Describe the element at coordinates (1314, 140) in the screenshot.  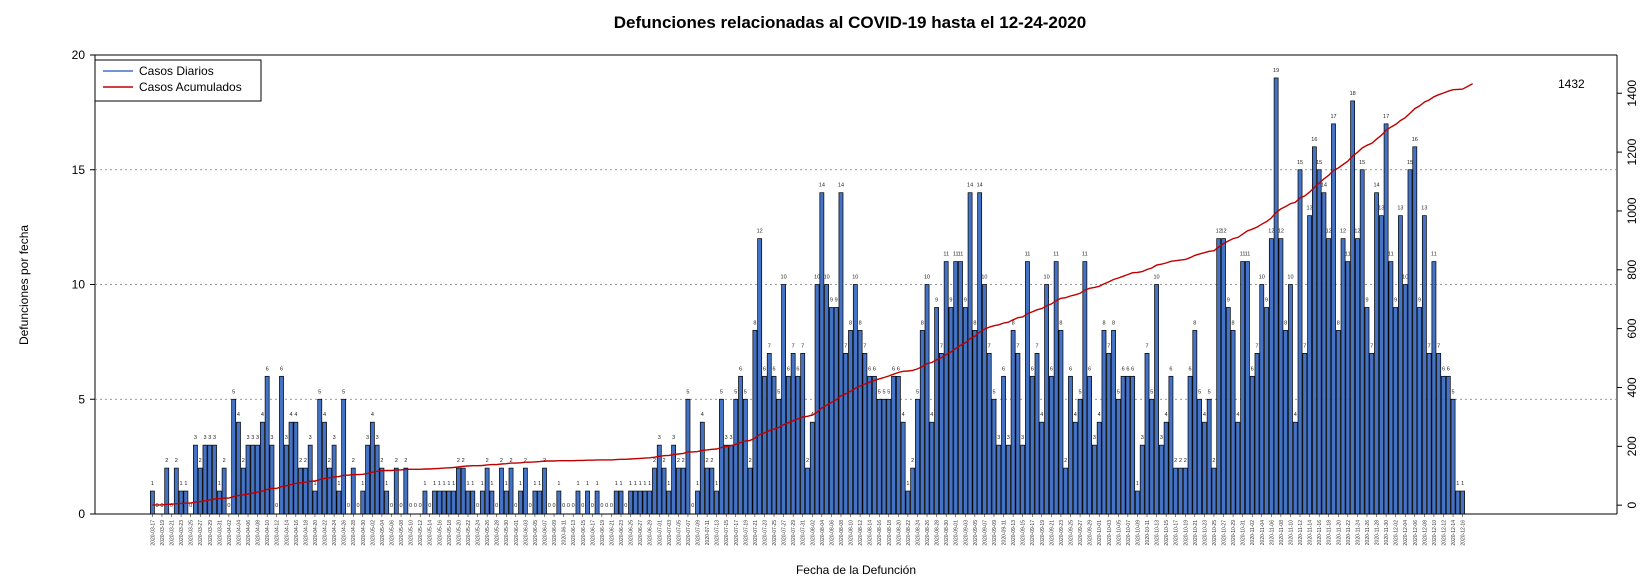
I see `bar-value-label: 16` at that location.